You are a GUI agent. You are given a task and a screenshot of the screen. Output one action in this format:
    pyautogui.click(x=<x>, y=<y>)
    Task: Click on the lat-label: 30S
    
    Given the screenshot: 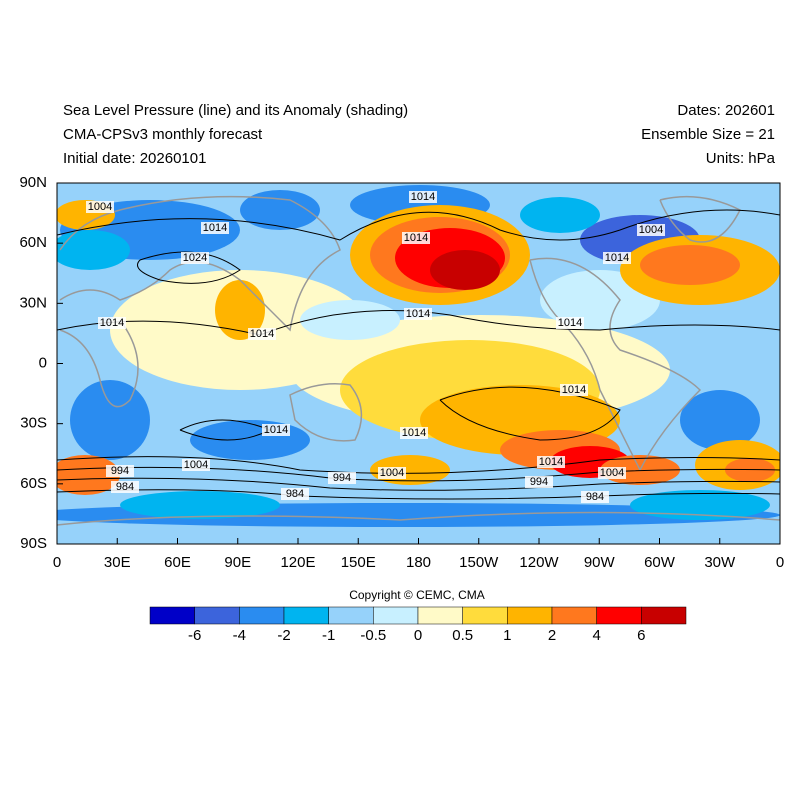 What is the action you would take?
    pyautogui.click(x=33, y=423)
    